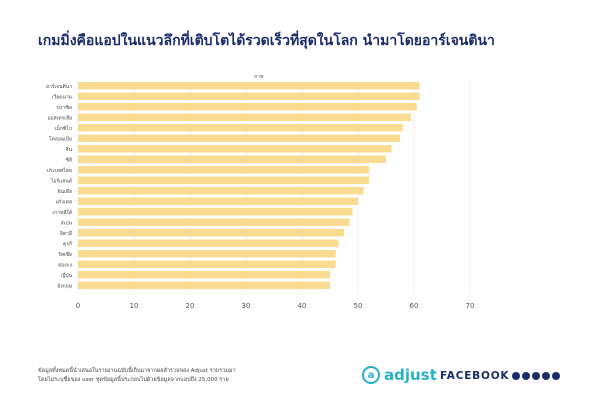  I want to click on x-tick-label: 30, so click(246, 306).